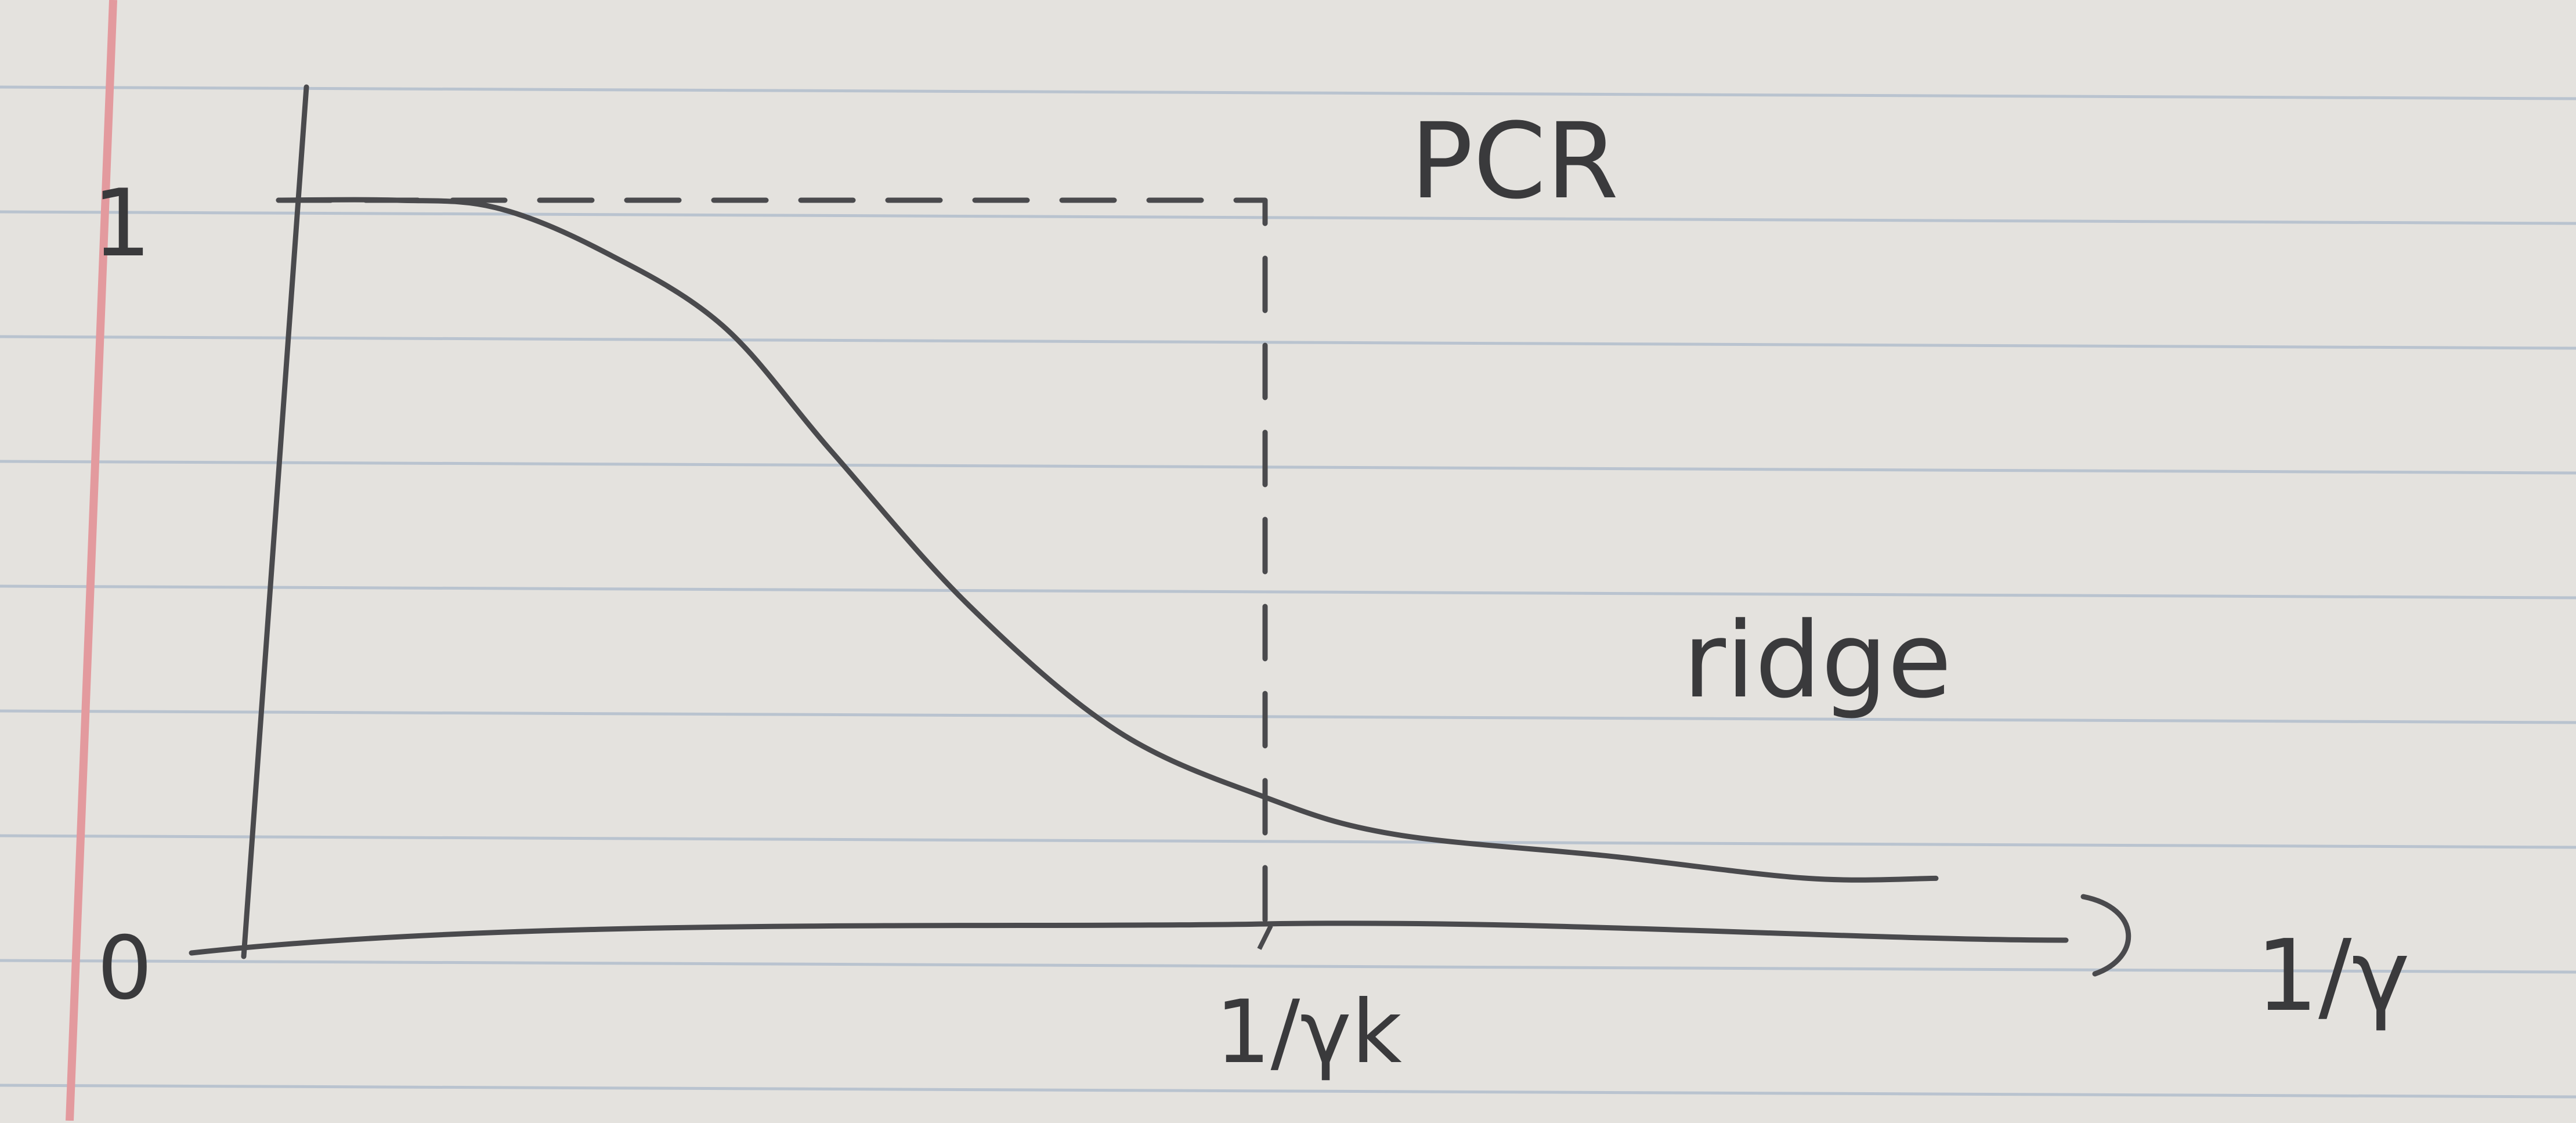  I want to click on y-tick-label-1: 1, so click(121, 223).